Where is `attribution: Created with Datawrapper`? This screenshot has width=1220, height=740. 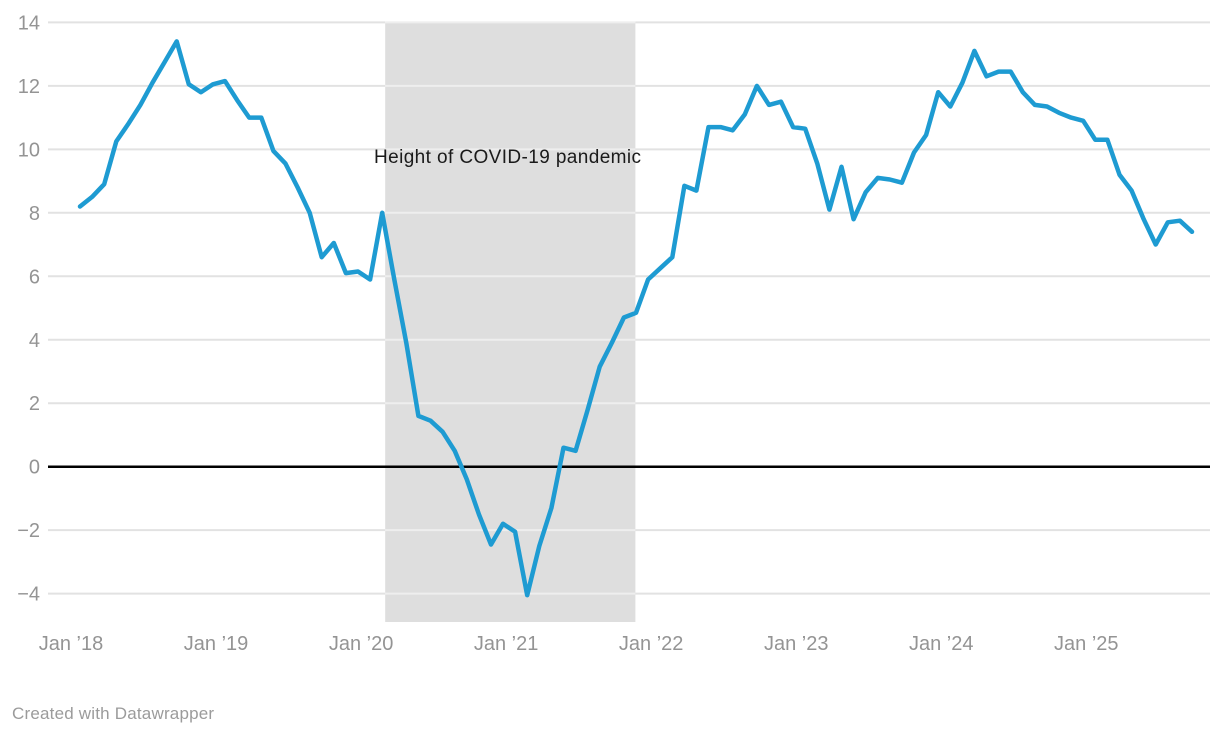
attribution: Created with Datawrapper is located at coordinates (113, 713).